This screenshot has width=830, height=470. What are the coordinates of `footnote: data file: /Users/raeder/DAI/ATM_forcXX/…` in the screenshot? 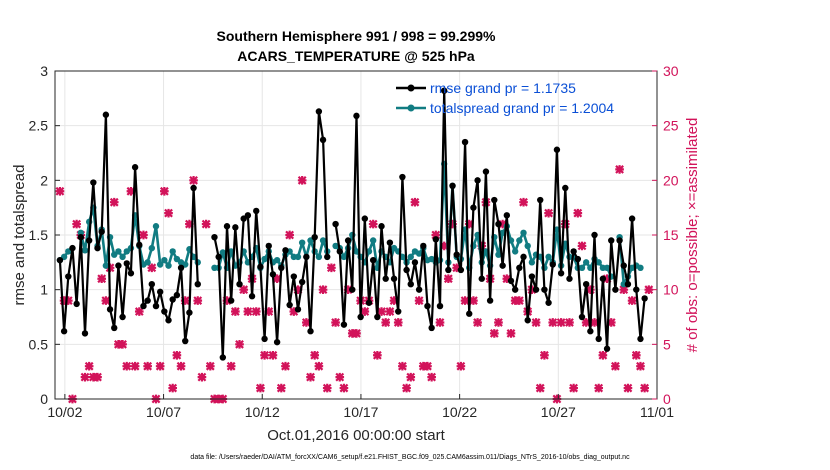 It's located at (410, 457).